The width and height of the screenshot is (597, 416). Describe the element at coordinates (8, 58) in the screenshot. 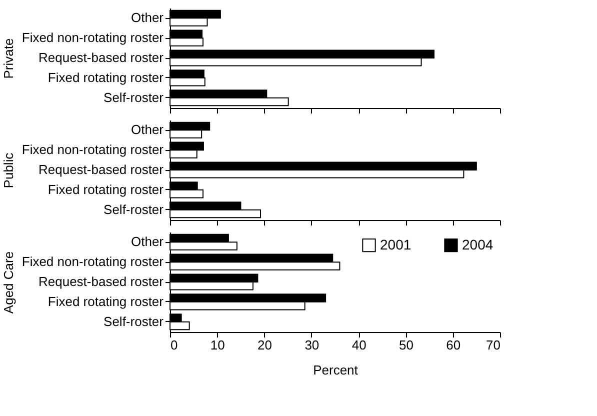

I see `y-axis-title: Private` at that location.